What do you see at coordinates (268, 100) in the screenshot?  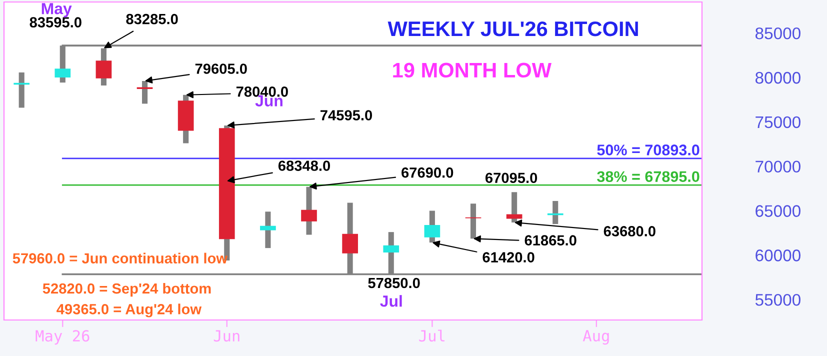 I see `annotation: Jun` at bounding box center [268, 100].